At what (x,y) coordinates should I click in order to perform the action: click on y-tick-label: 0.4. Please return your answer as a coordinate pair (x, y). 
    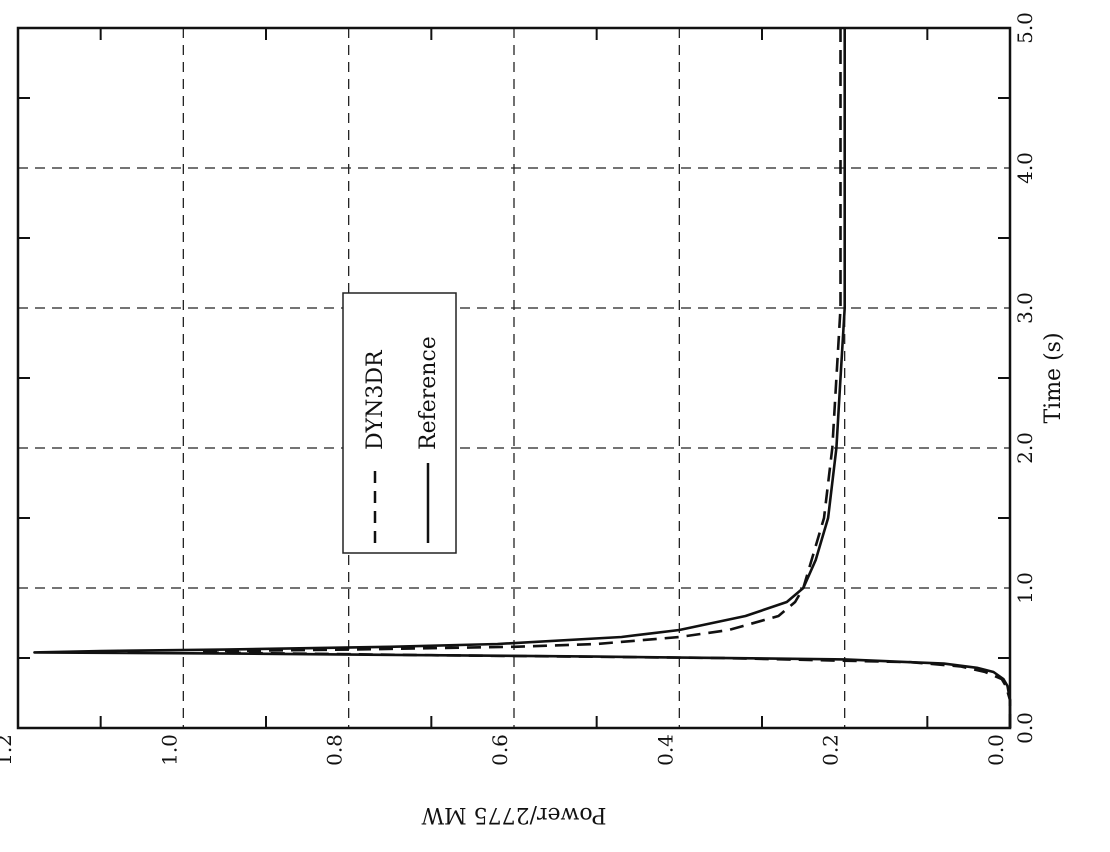
    Looking at the image, I should click on (665, 750).